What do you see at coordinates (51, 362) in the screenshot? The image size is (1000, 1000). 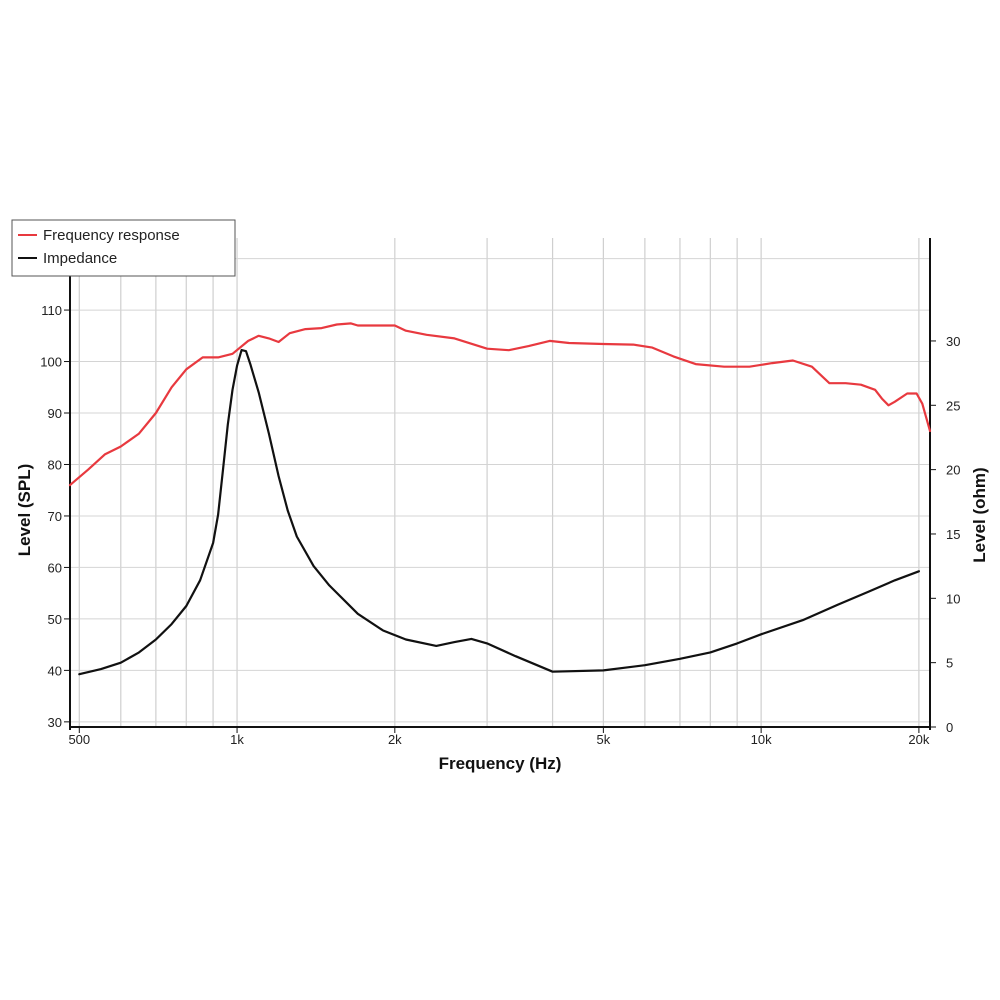 I see `left-tick-label: 100` at bounding box center [51, 362].